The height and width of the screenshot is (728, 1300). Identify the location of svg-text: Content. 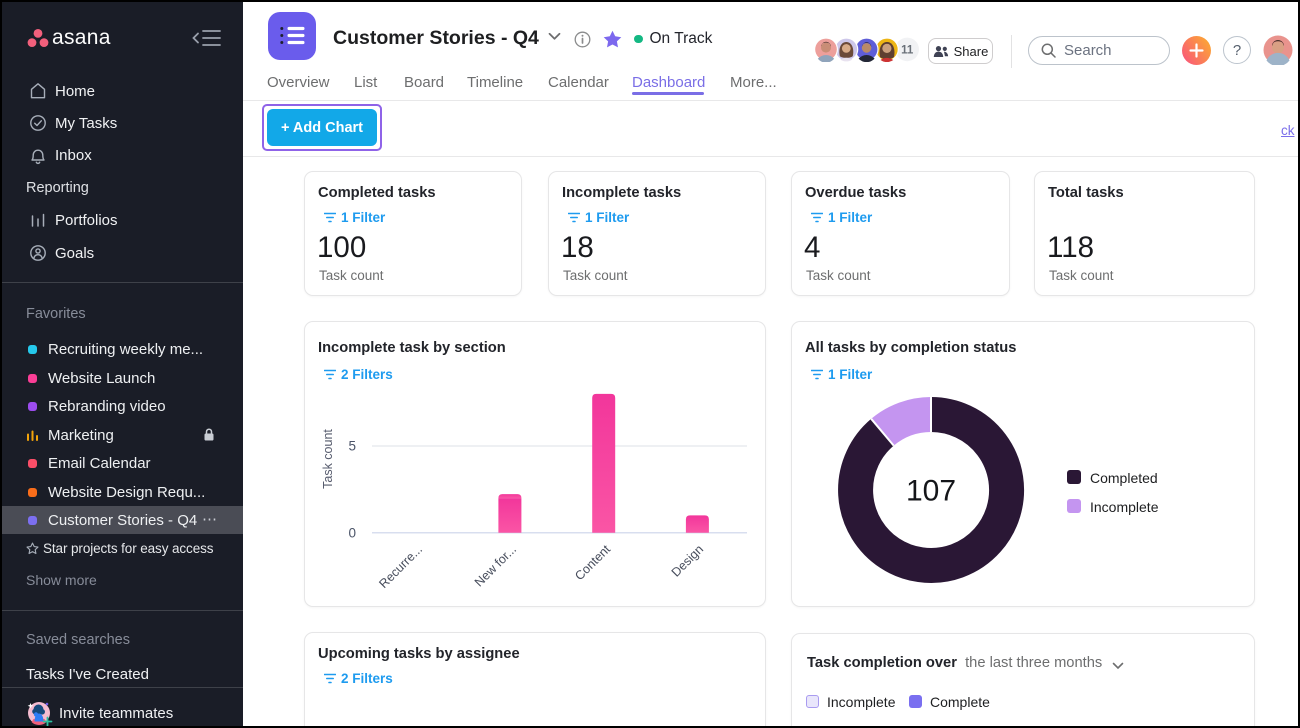
(592, 562).